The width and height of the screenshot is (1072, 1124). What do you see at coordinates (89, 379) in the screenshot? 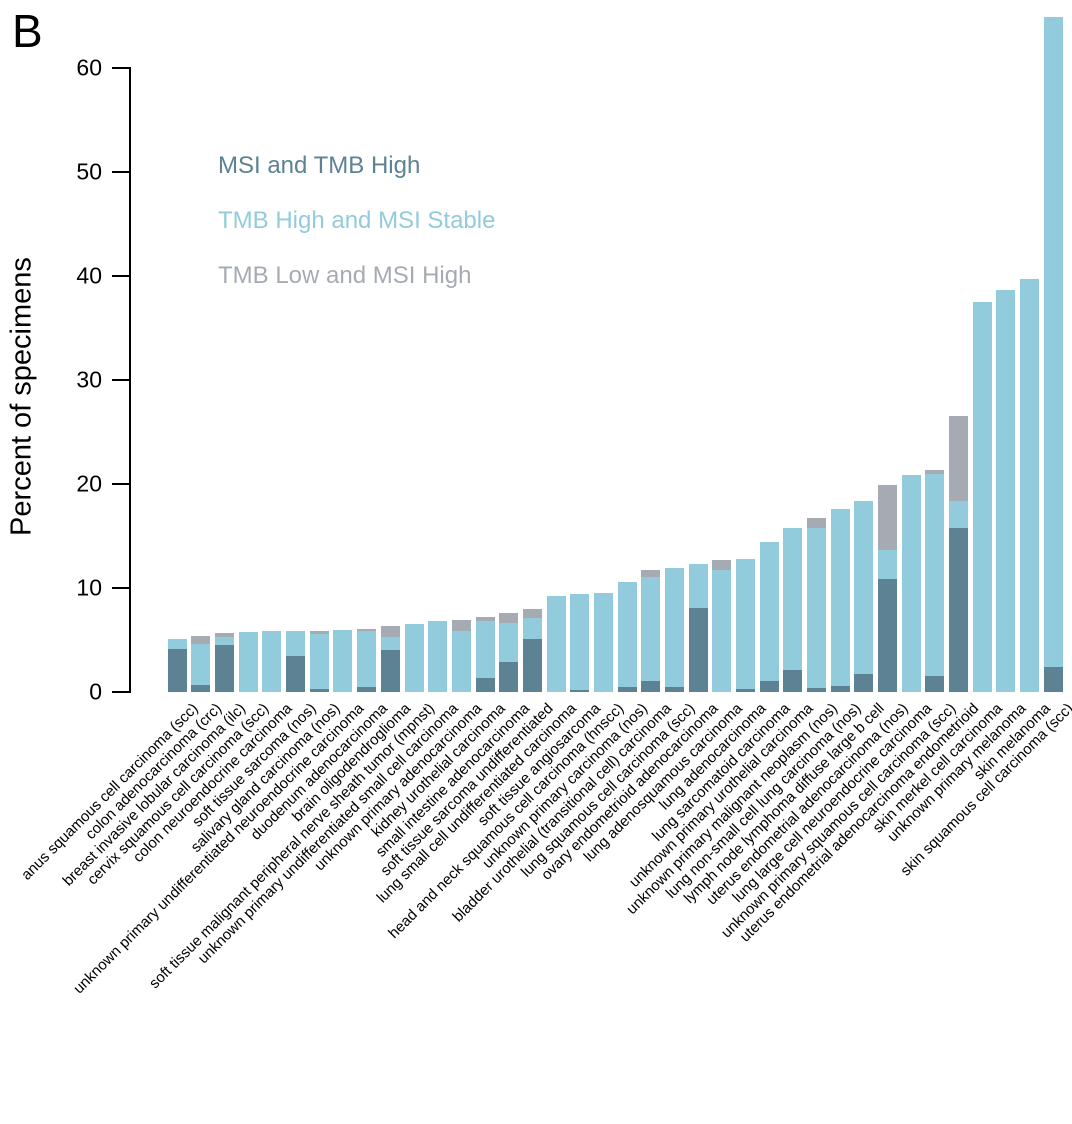
I see `y-tick-label: 30` at bounding box center [89, 379].